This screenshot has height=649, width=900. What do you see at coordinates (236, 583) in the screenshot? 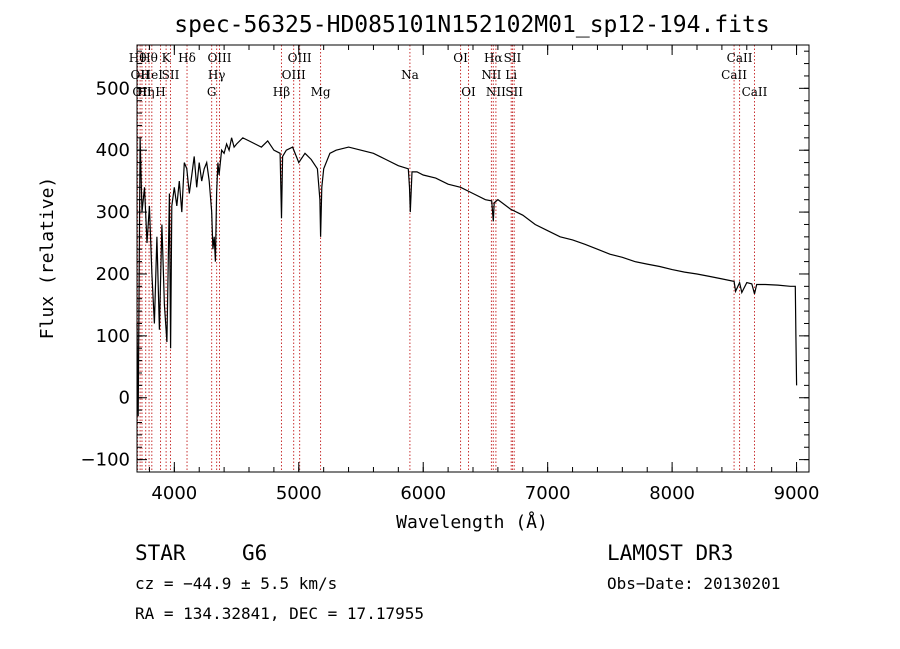
I see `redshift-readout: cz = −44.9 ± 5.5 km/s` at bounding box center [236, 583].